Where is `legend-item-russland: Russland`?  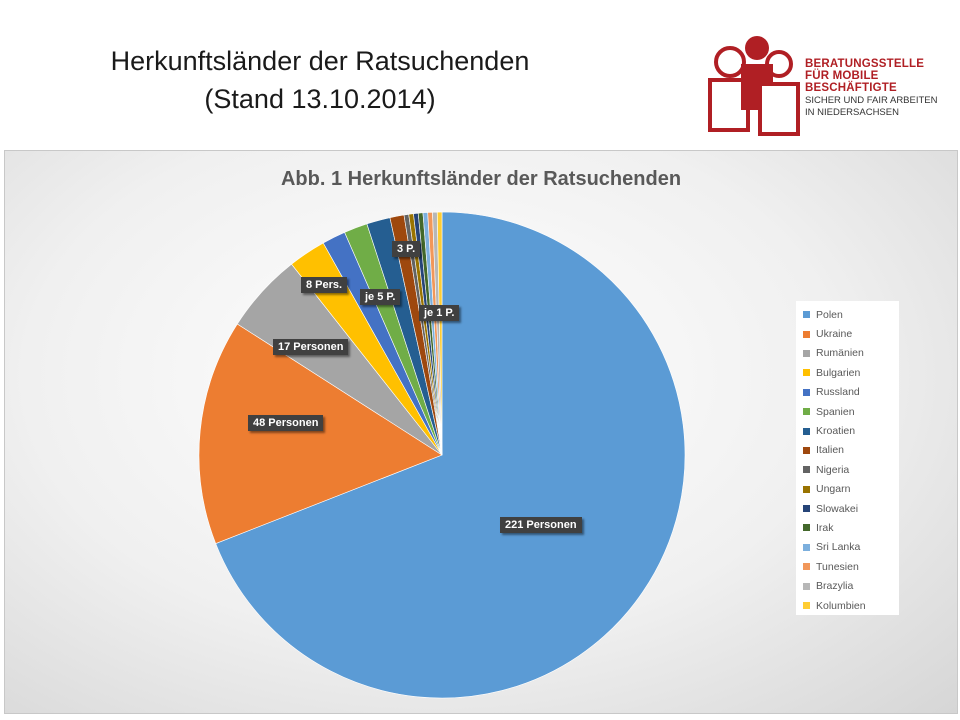
legend-item-russland: Russland is located at coordinates (847, 392).